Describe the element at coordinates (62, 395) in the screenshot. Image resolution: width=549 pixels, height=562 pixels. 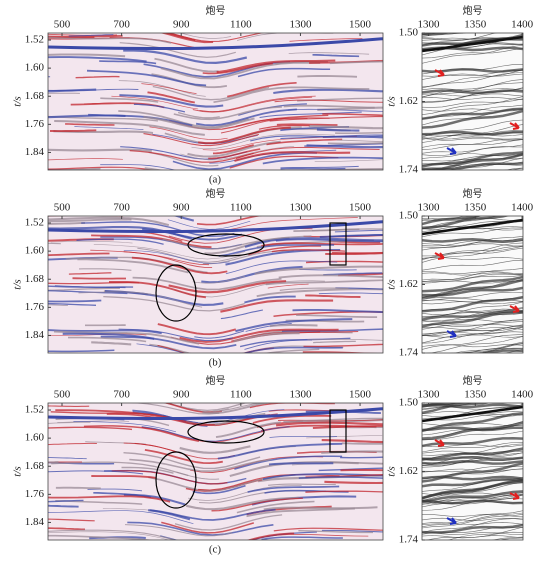
I see `x-tick-label: 500` at that location.